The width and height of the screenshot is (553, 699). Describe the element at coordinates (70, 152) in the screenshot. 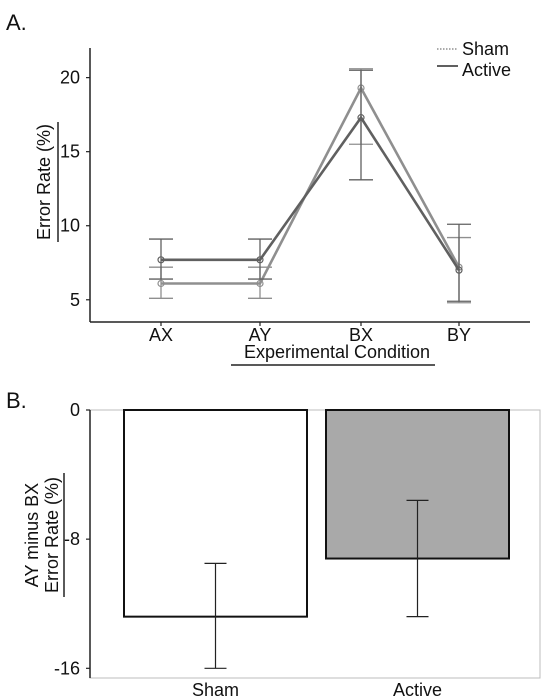

I see `panel-a-y-tick-label: 15` at that location.